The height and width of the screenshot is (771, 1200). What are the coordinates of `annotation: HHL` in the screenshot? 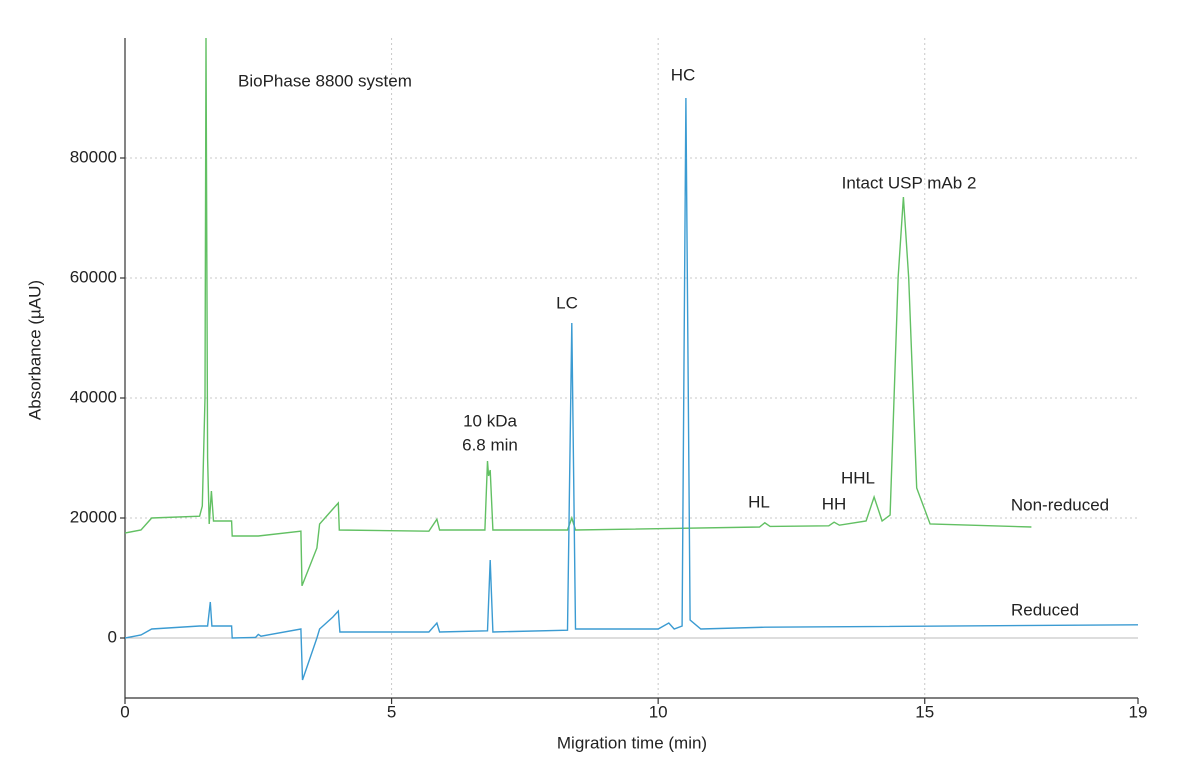 It's located at (858, 477).